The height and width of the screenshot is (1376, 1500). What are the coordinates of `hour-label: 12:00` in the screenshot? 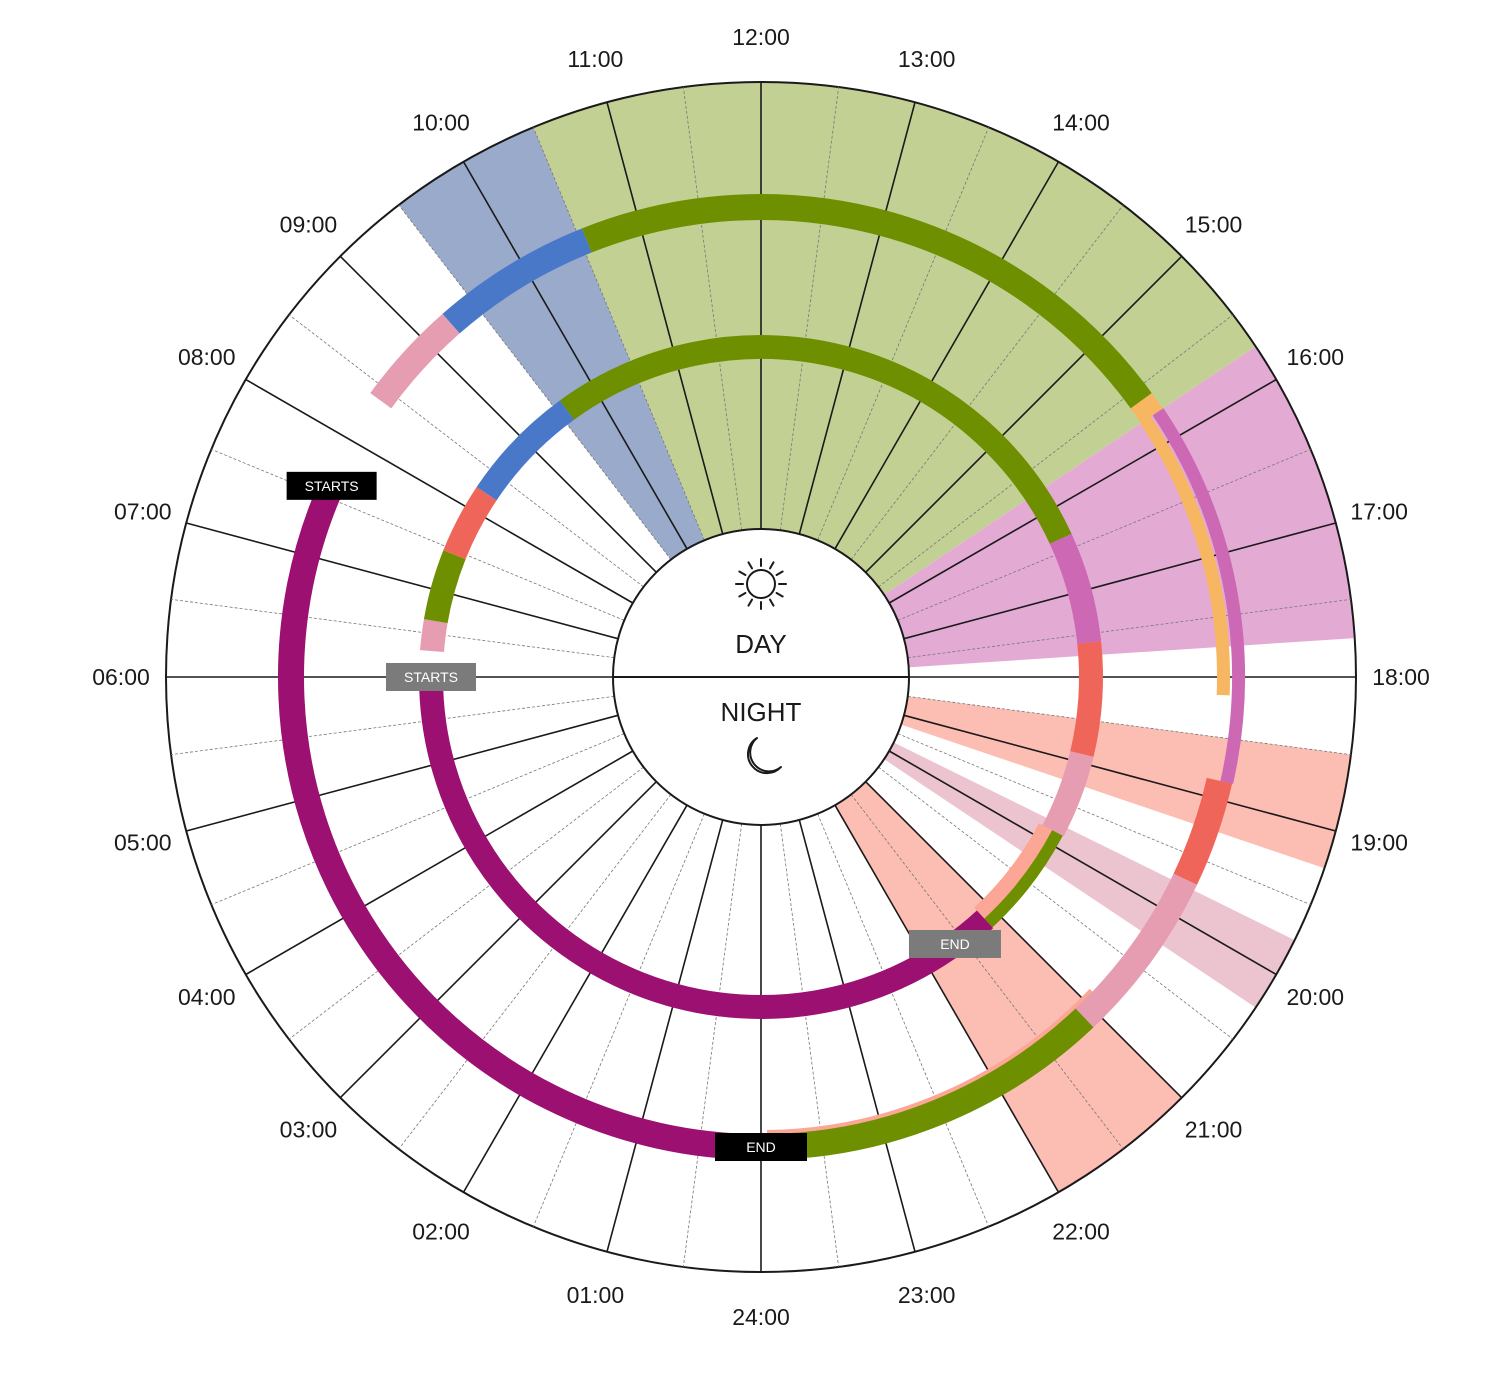 It's located at (761, 37).